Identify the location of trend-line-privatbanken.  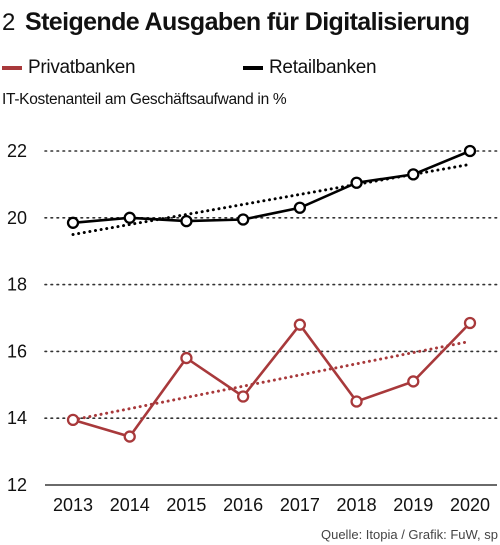
(271, 380).